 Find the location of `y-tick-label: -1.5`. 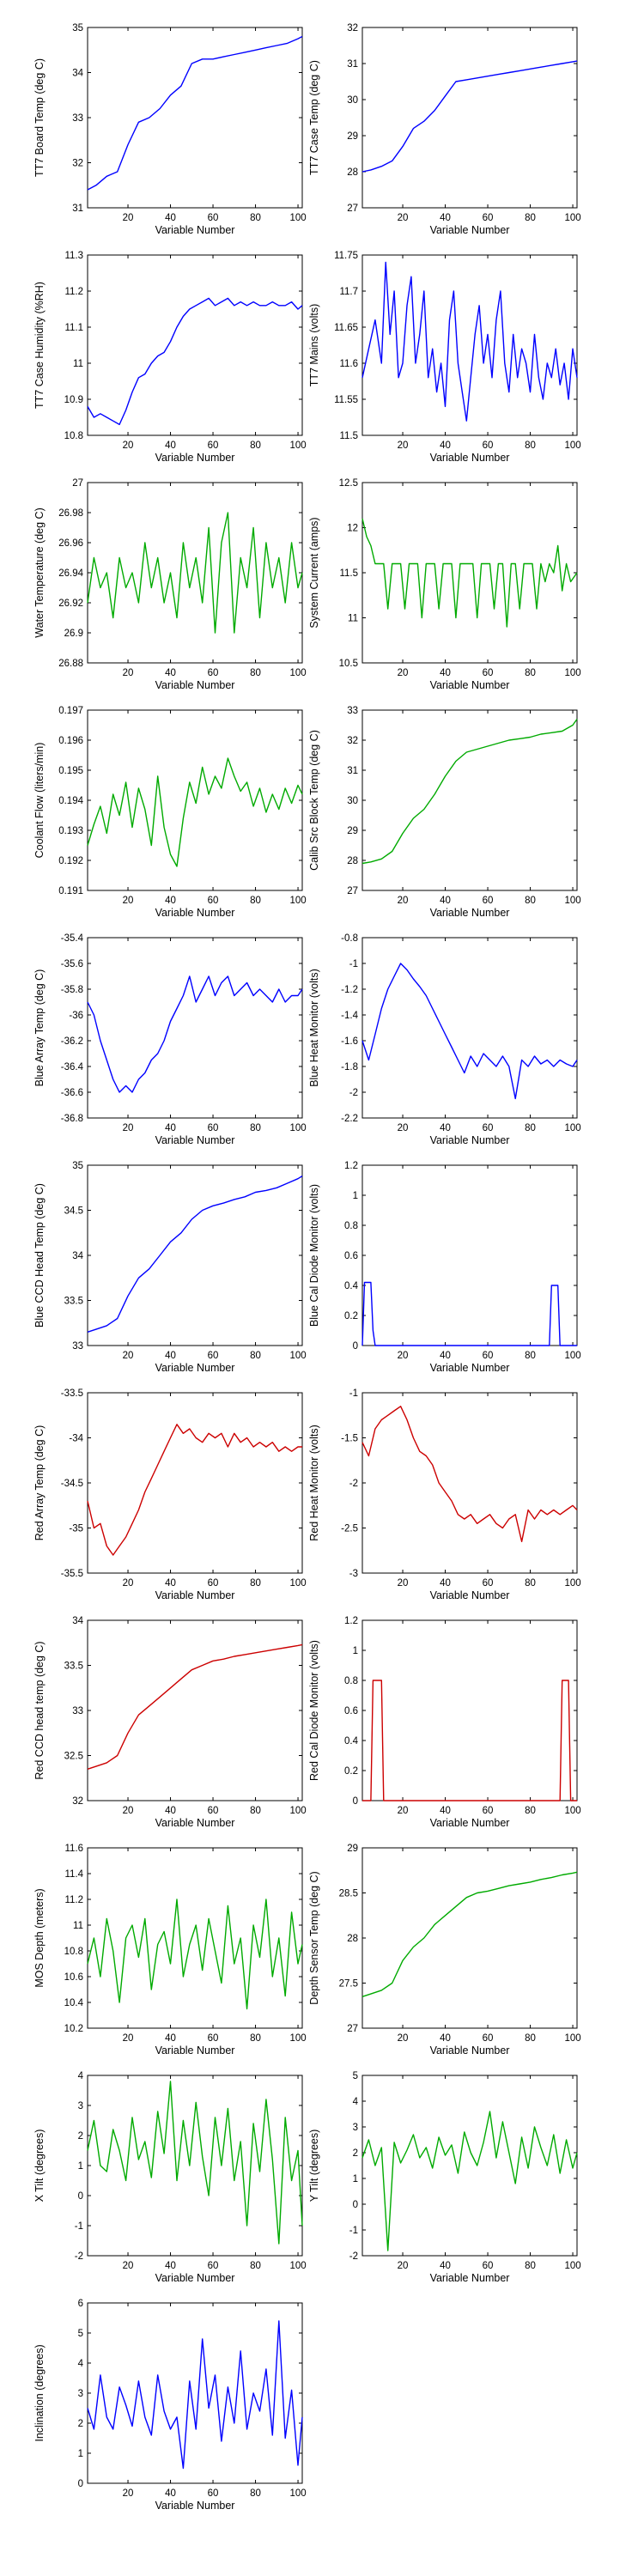

y-tick-label: -1.5 is located at coordinates (349, 1439).